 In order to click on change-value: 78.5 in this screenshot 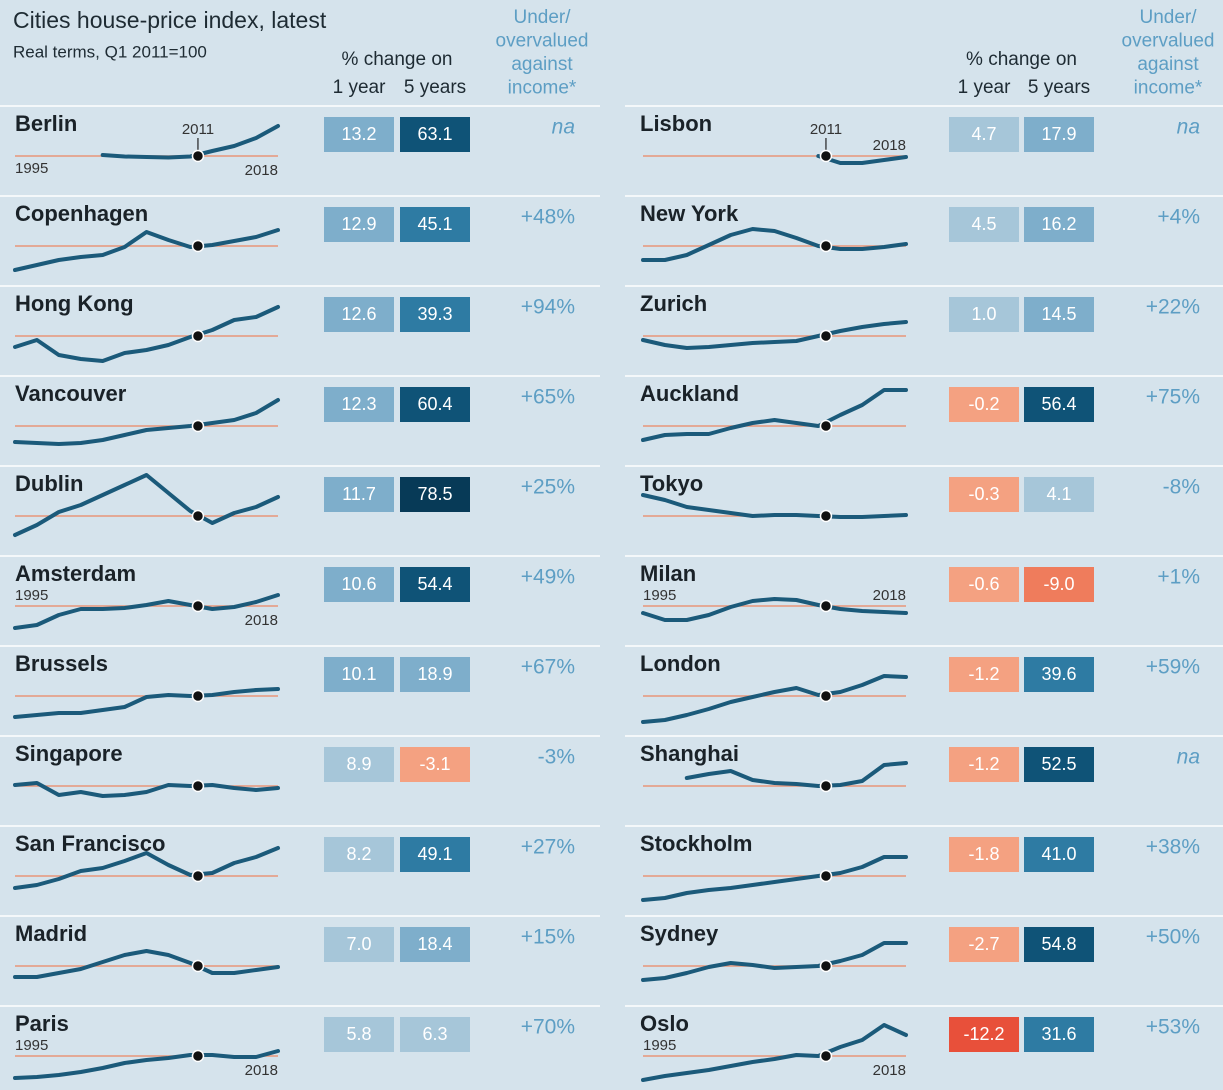, I will do `click(434, 494)`.